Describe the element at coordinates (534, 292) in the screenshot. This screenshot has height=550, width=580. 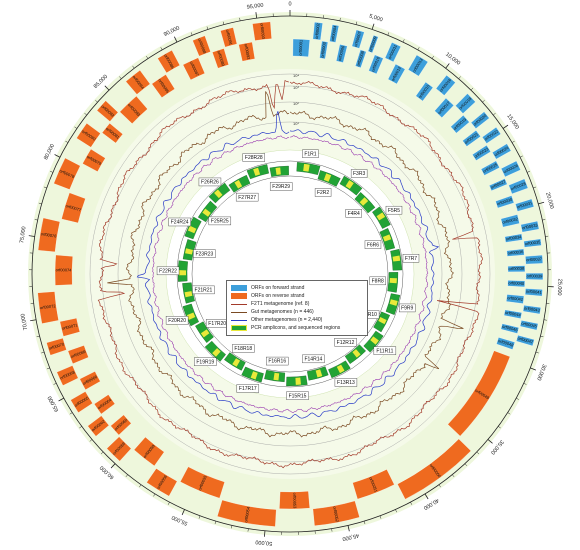
I see `orf-label: orf00041` at that location.